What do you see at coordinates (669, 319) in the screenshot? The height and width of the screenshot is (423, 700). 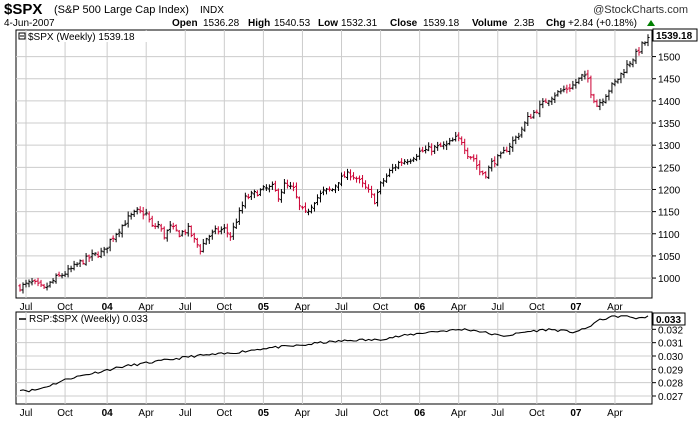 I see `ratio-last-value: 0.033` at bounding box center [669, 319].